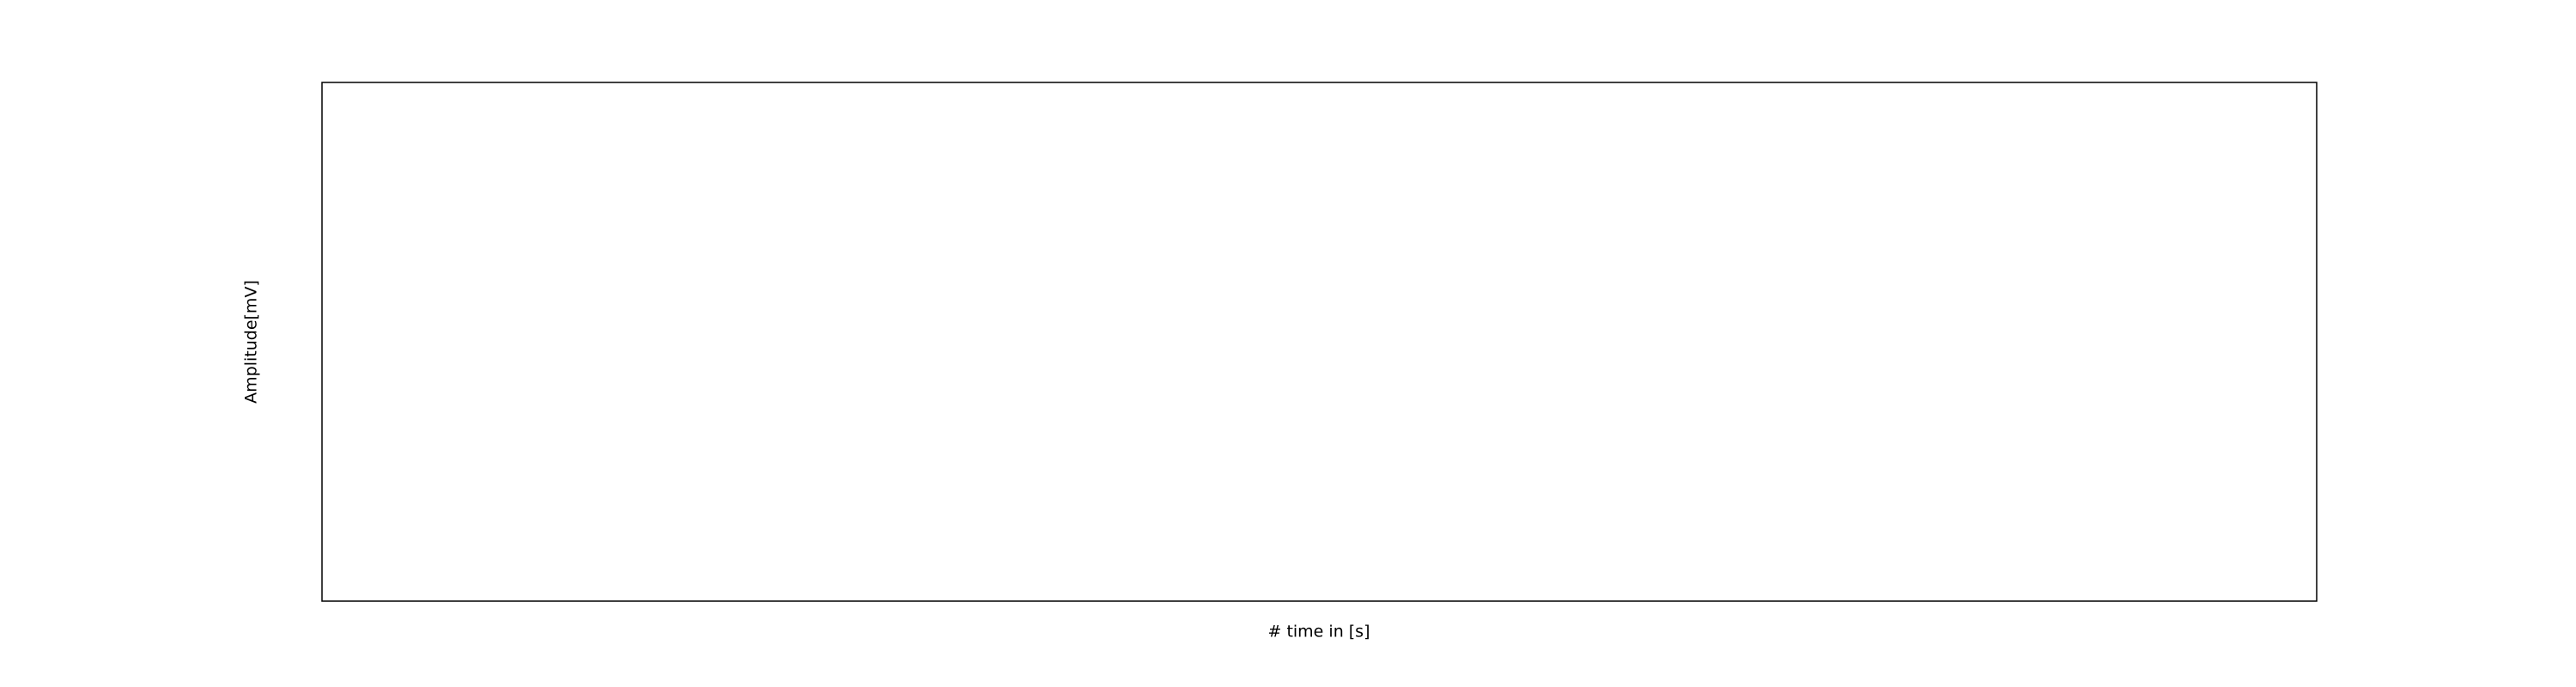  Describe the element at coordinates (251, 342) in the screenshot. I see `y-axis-label: Amplitude[mV]` at that location.